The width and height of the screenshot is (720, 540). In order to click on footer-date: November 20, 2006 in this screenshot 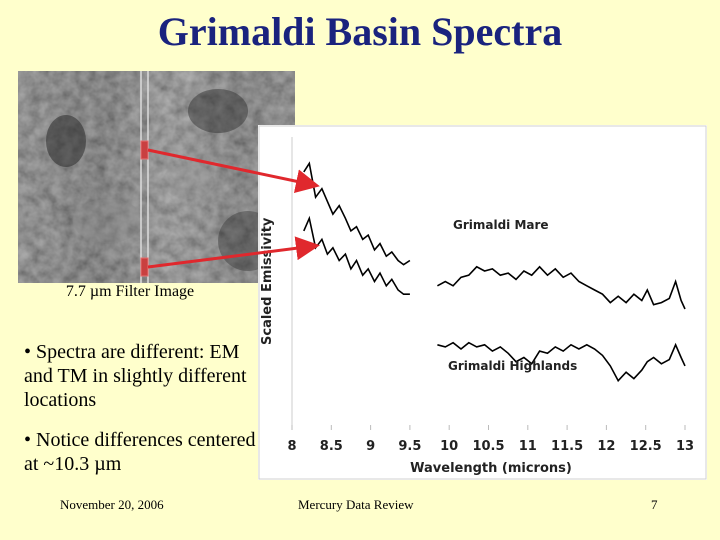, I will do `click(112, 504)`.